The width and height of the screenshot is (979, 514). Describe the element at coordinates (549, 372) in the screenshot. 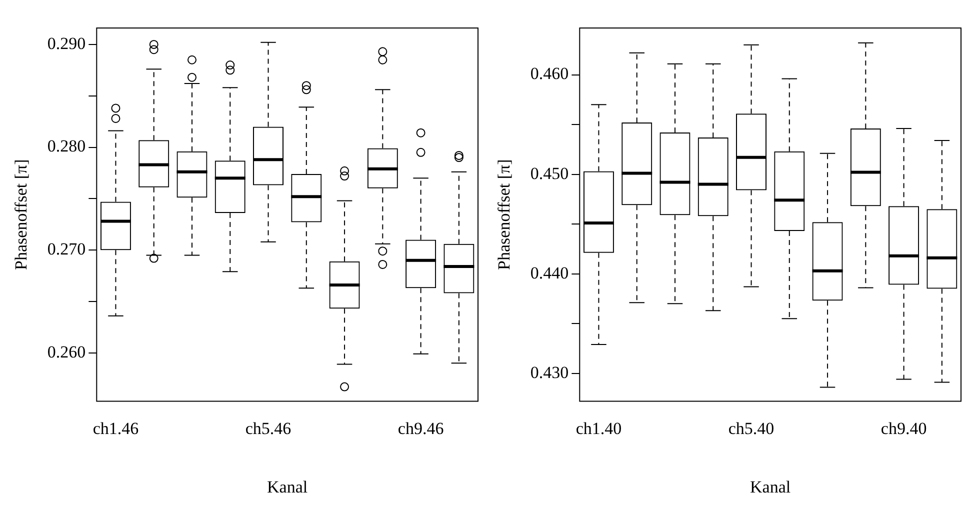

I see `y-tick-label: 0.430` at that location.